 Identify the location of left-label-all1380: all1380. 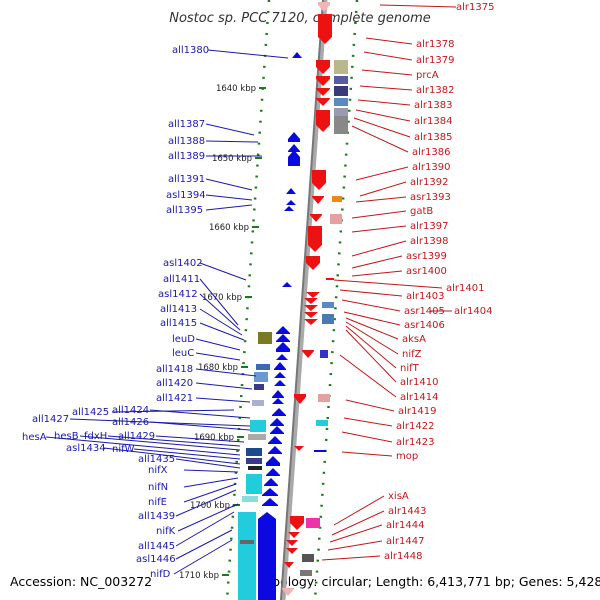
(230, 52).